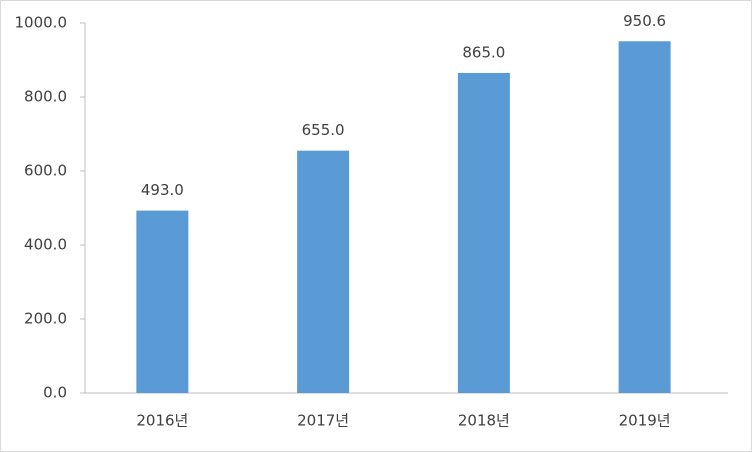 The width and height of the screenshot is (752, 452). I want to click on y-tick-label: 400.0, so click(45, 245).